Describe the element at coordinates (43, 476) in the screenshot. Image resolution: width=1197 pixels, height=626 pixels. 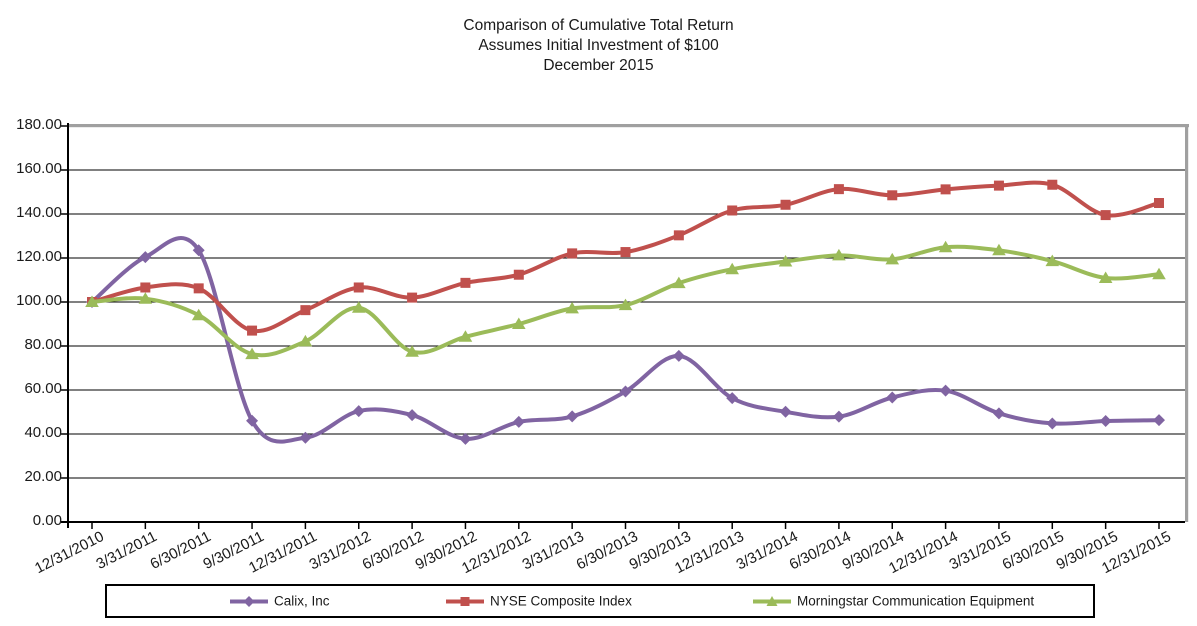
I see `y-tick-label: 20.00` at that location.